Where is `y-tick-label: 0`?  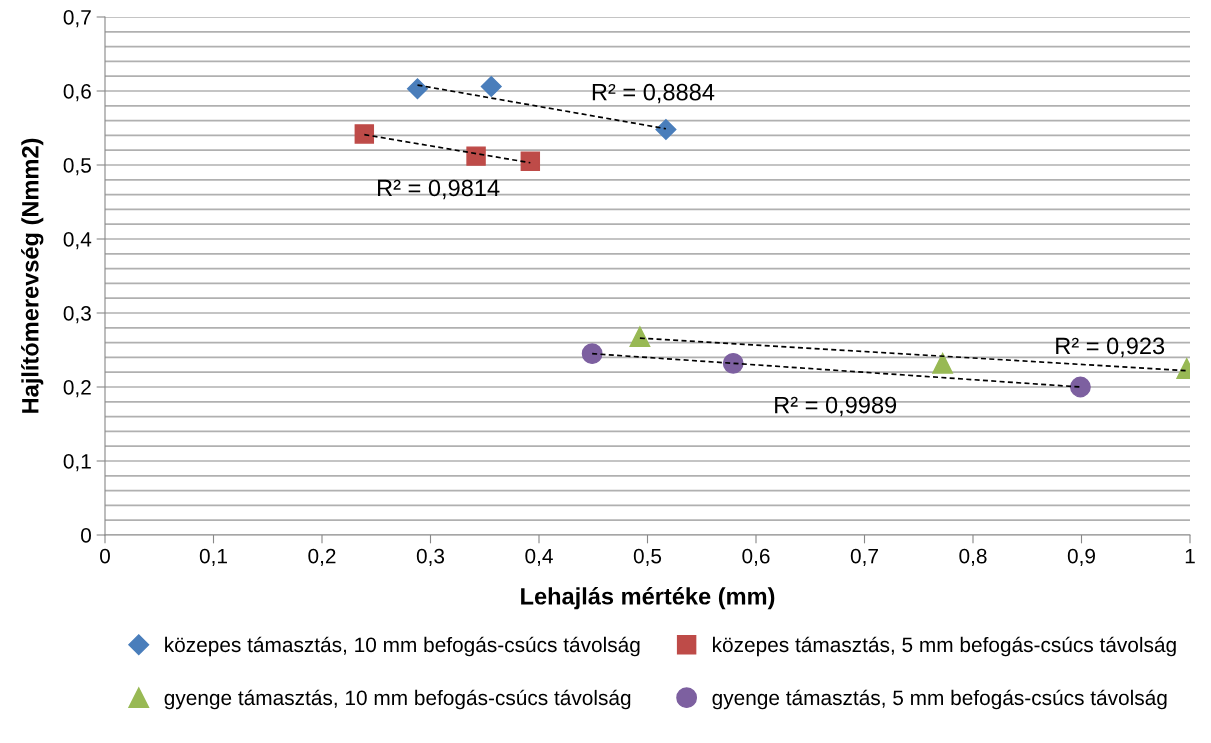 y-tick-label: 0 is located at coordinates (86, 535).